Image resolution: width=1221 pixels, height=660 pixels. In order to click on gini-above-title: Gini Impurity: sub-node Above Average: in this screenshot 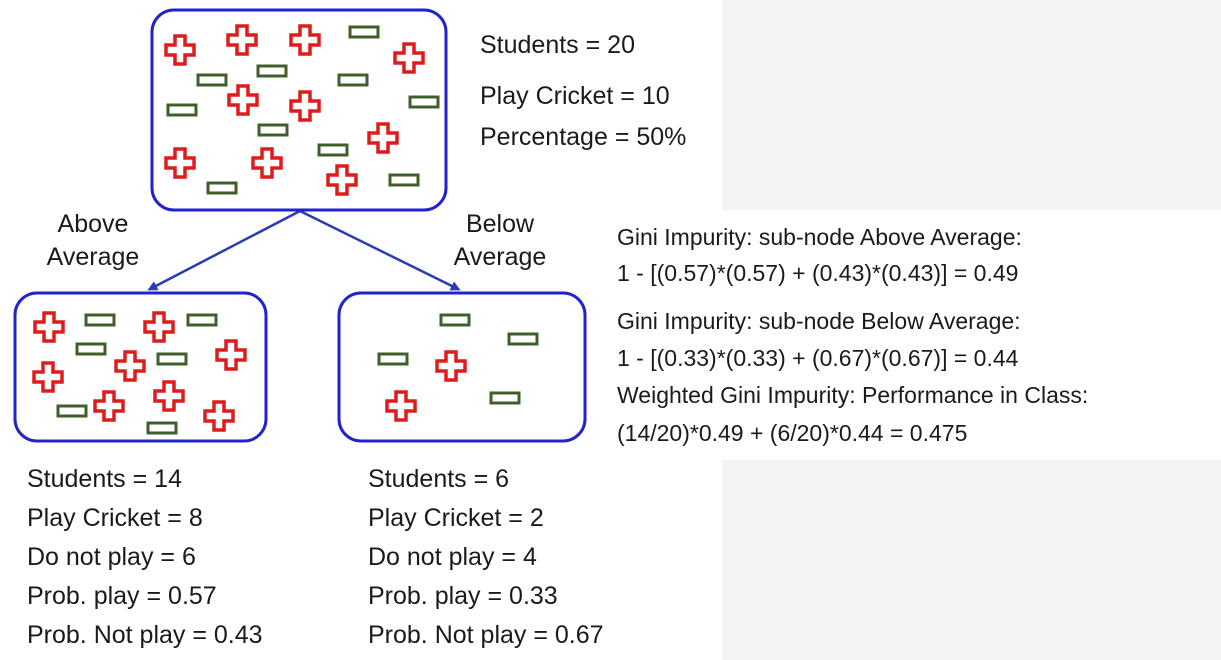, I will do `click(819, 237)`.